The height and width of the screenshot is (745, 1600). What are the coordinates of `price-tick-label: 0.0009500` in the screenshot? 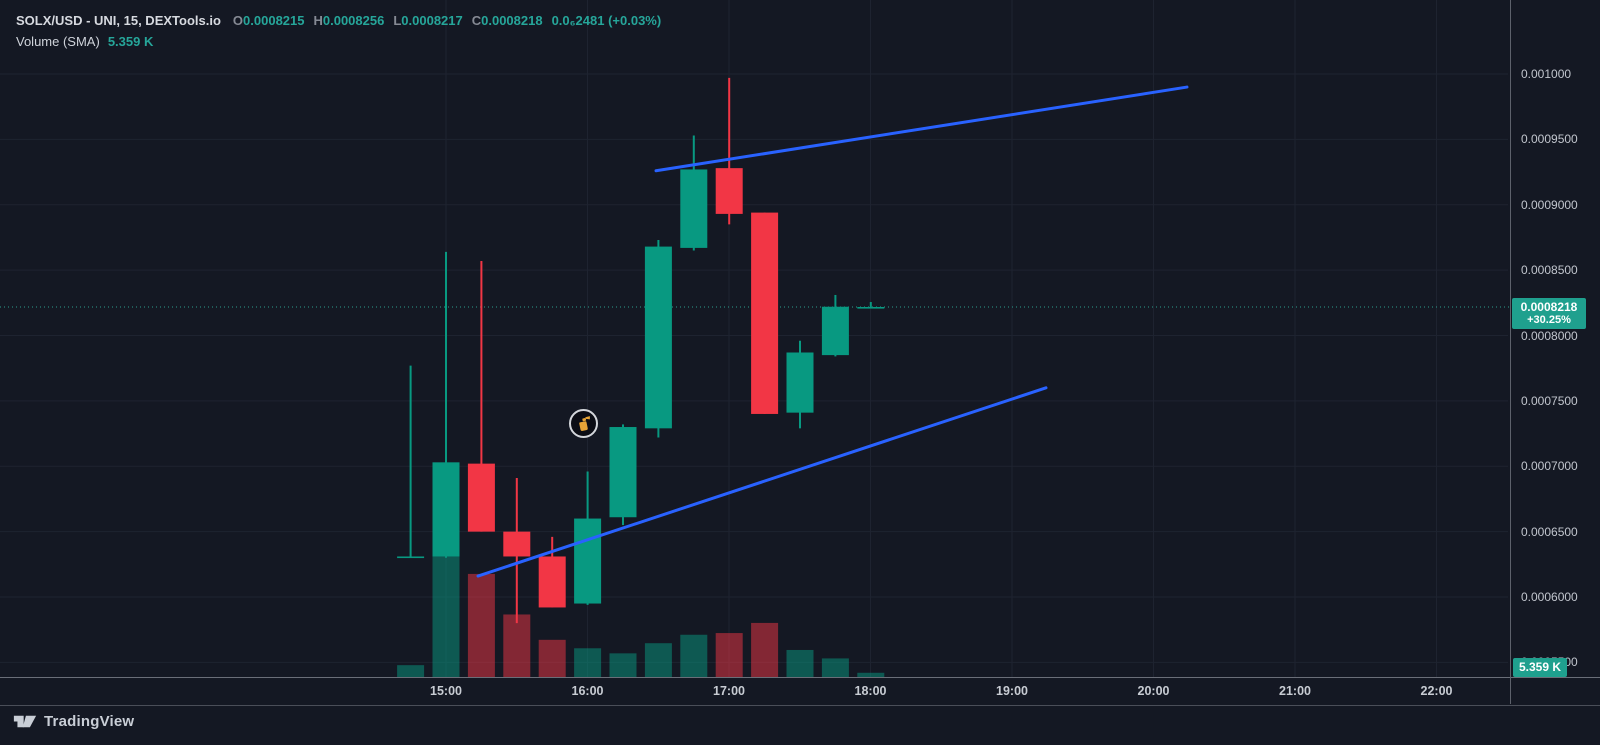 It's located at (1549, 139).